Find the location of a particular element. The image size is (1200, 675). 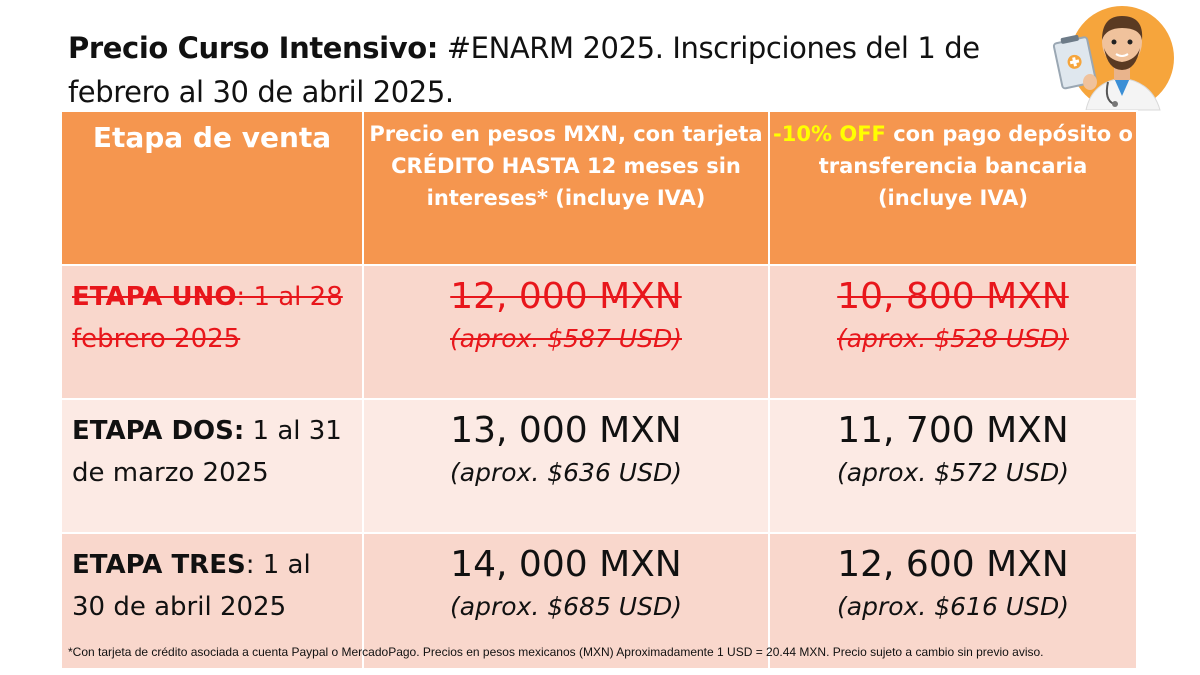

price-usd: (aprox. $636 USD) is located at coordinates (566, 472).